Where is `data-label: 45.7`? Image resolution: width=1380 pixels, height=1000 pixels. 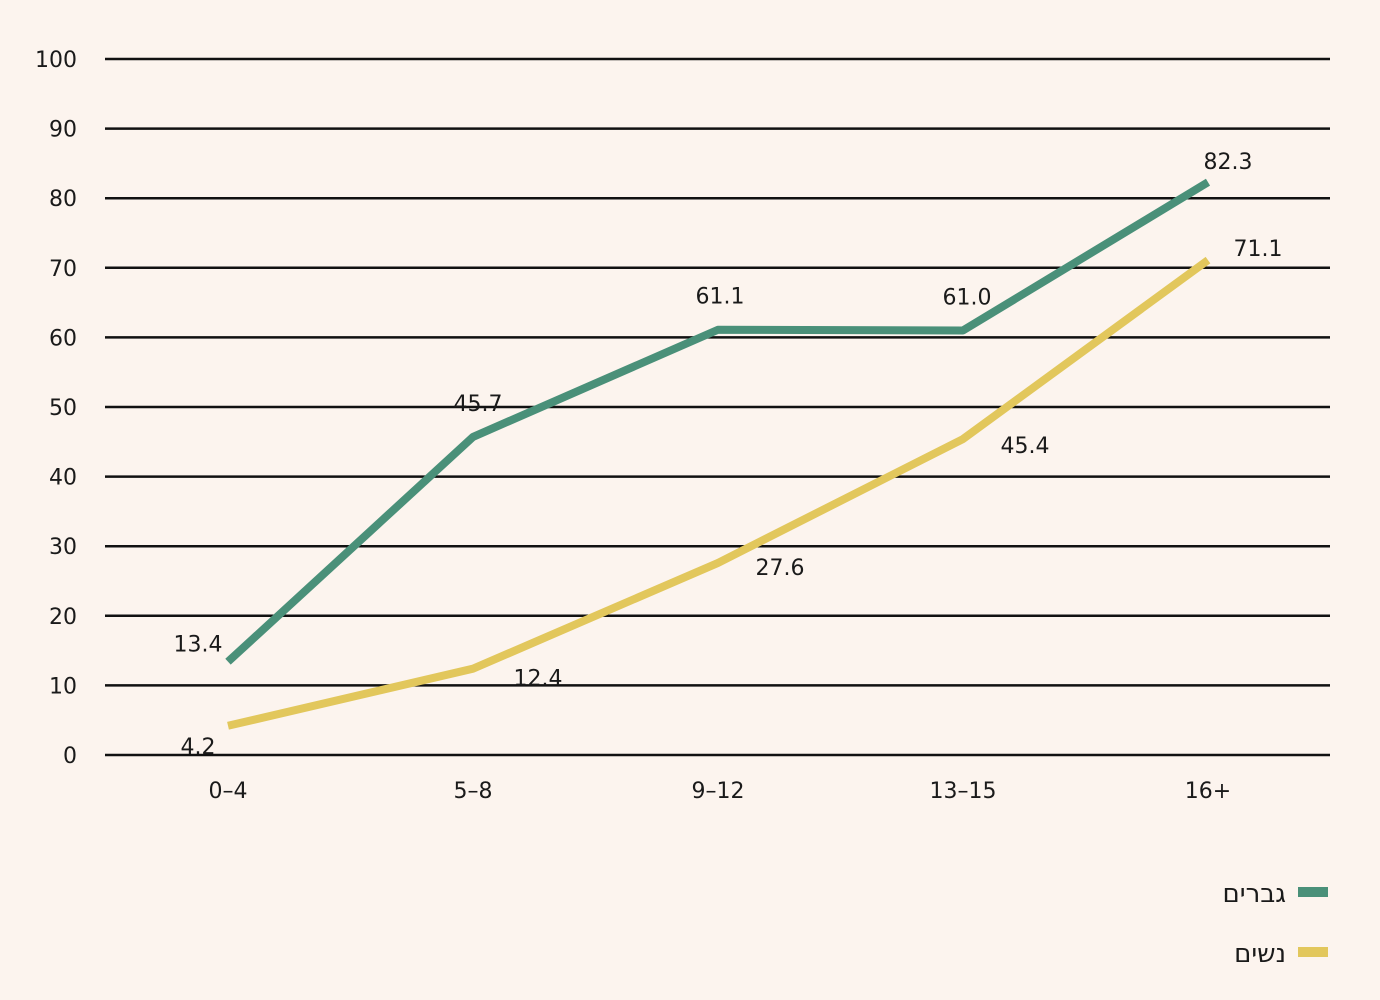
data-label: 45.7 is located at coordinates (478, 404).